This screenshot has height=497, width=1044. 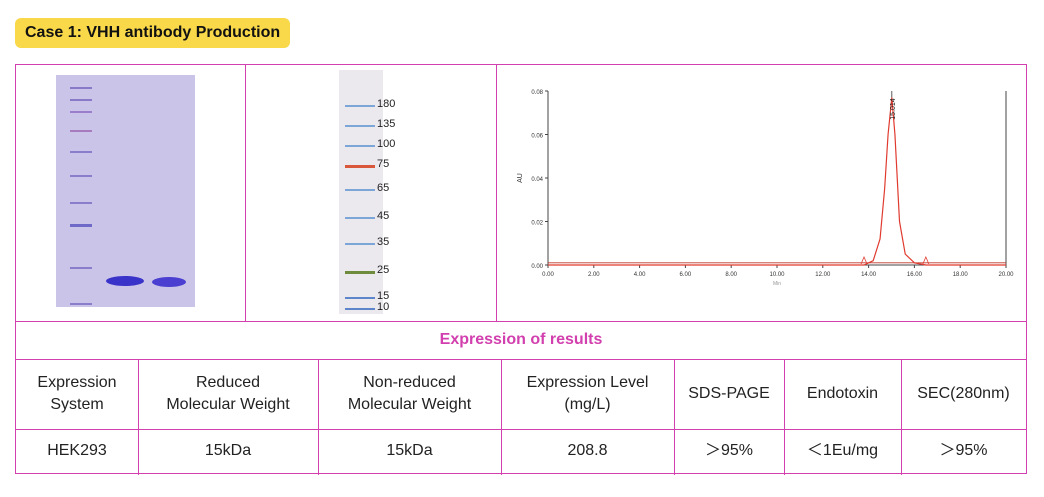 What do you see at coordinates (153, 33) in the screenshot?
I see `case-title-badge: Case 1: VHH antibody Production` at bounding box center [153, 33].